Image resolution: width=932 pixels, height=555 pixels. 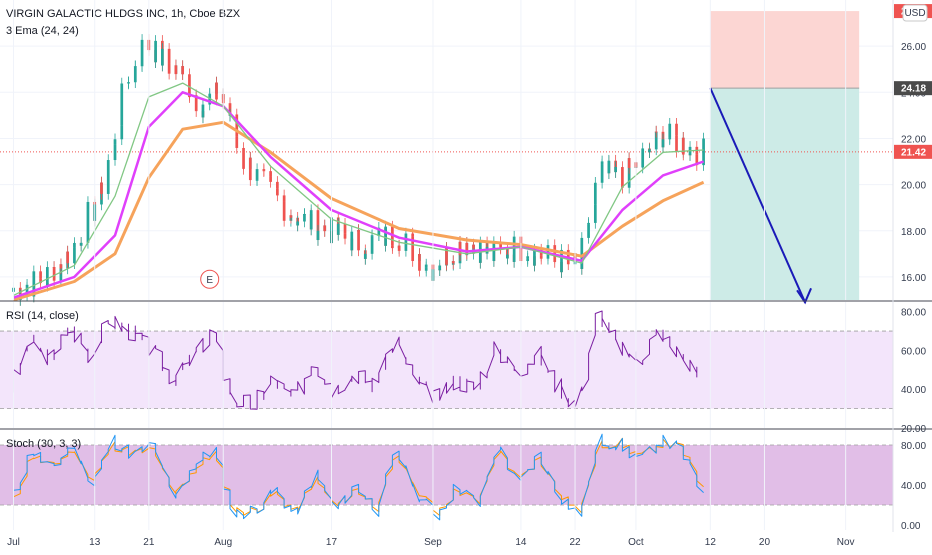 I want to click on price-tick-label: 26.00, so click(x=913, y=47).